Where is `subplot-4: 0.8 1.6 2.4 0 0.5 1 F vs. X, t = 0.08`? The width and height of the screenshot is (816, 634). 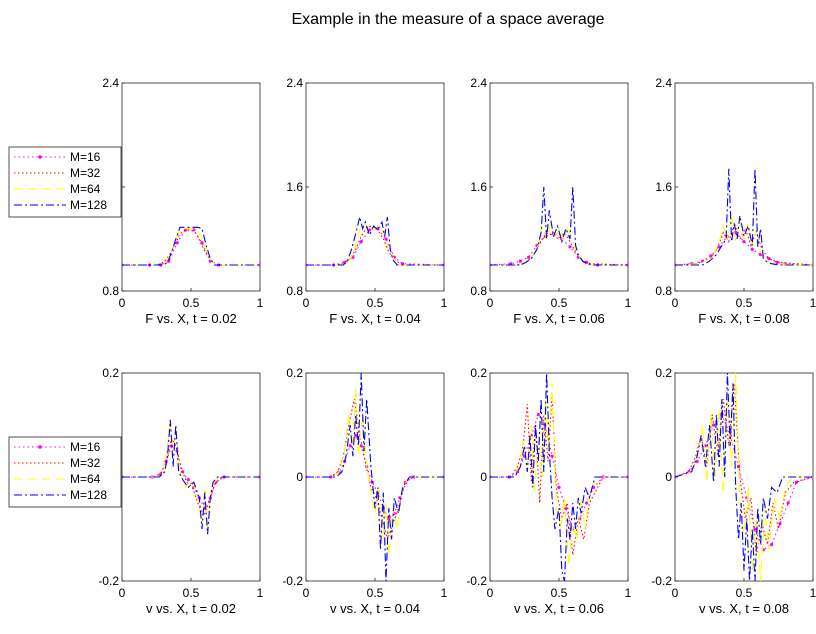
subplot-4: 0.8 1.6 2.4 0 0.5 1 F vs. X, t = 0.08 is located at coordinates (735, 201).